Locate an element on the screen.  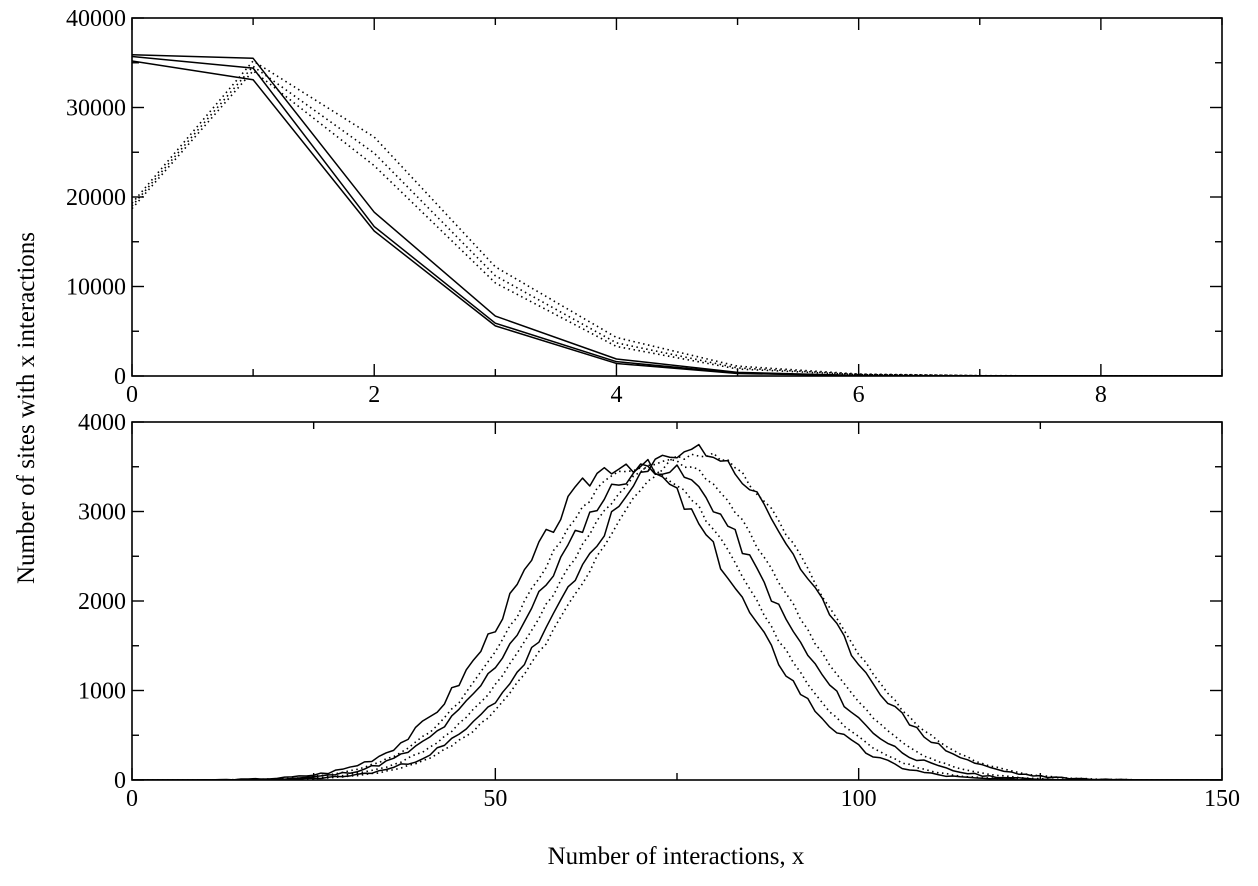
bottom-x-tick-label: 100 is located at coordinates (859, 799).